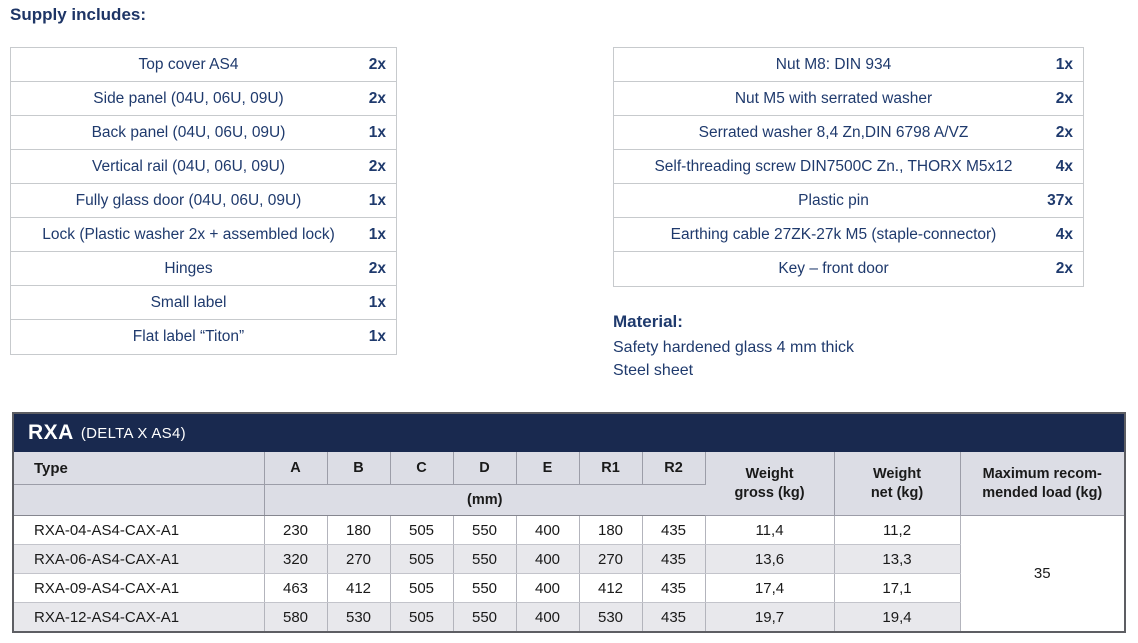 The height and width of the screenshot is (643, 1138). What do you see at coordinates (139, 559) in the screenshot?
I see `cell-type: RXA-06-AS4-CAX-A1` at bounding box center [139, 559].